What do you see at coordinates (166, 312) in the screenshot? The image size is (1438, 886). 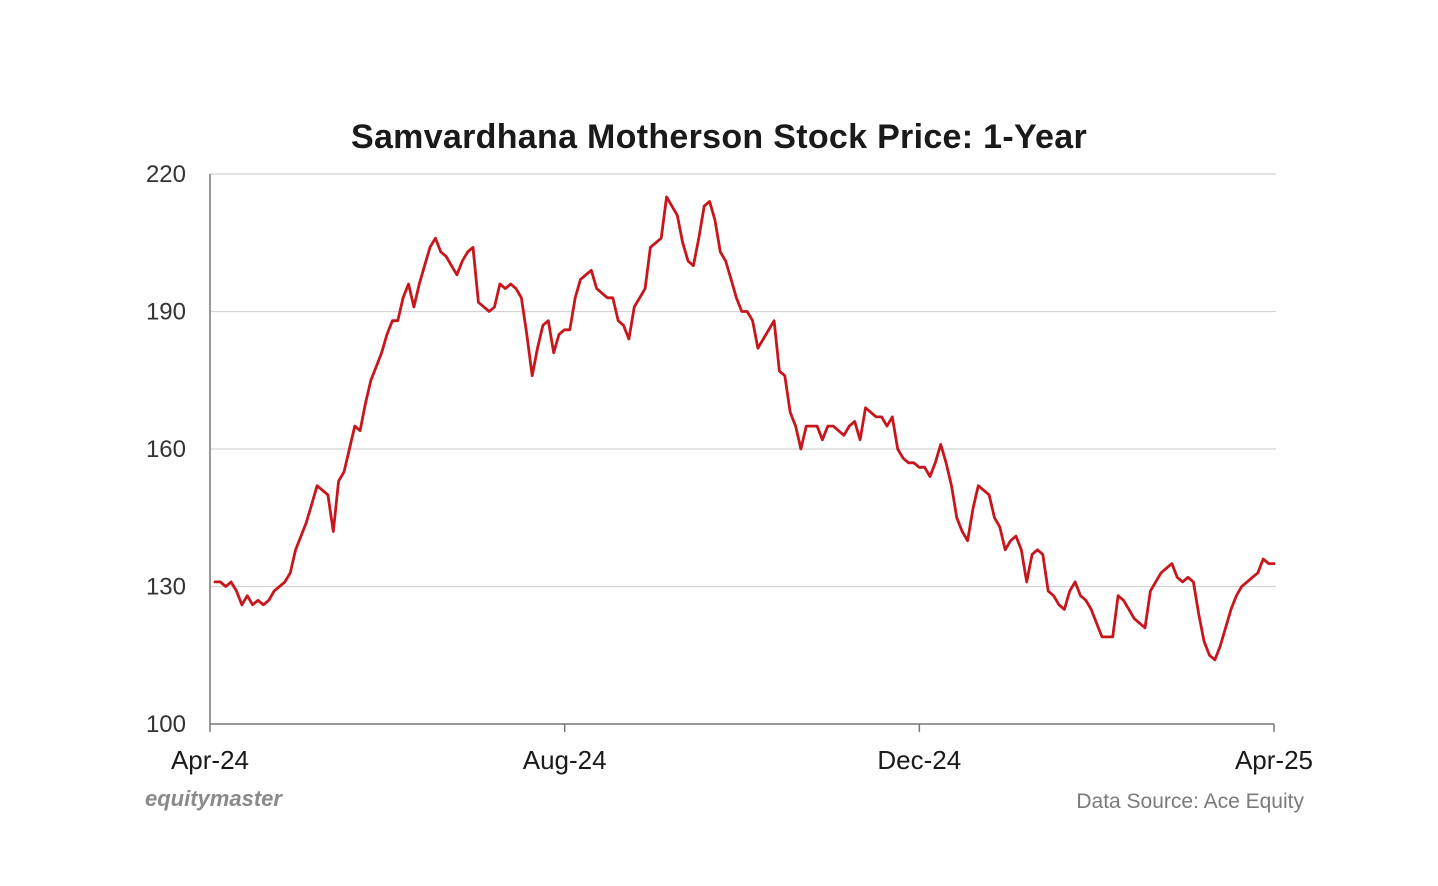 I see `y-tick-label: 190` at bounding box center [166, 312].